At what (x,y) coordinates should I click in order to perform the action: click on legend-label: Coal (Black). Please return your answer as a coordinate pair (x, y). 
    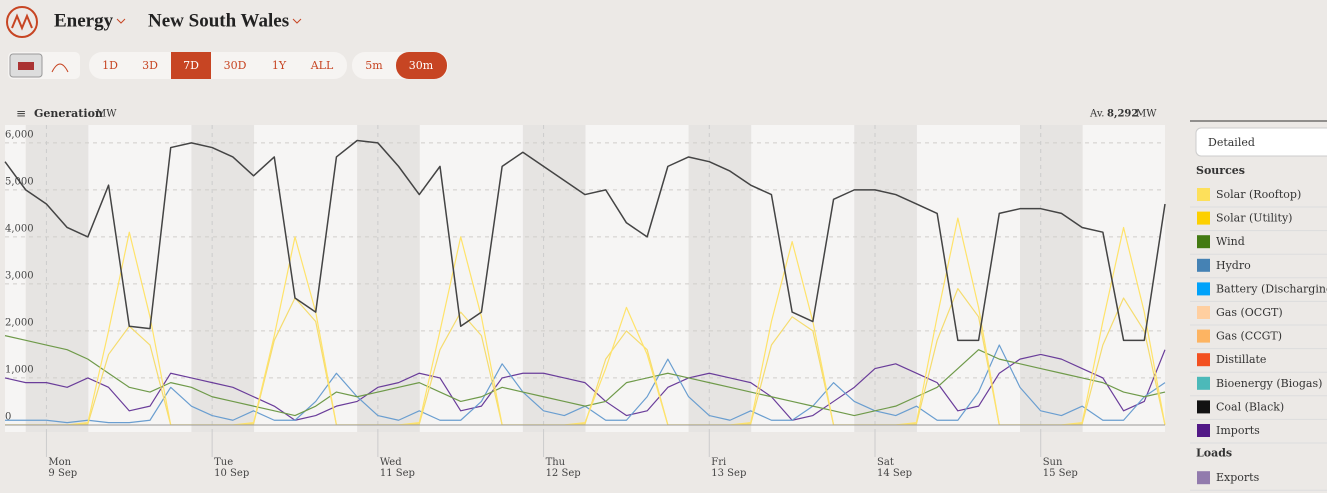
    Looking at the image, I should click on (1250, 406).